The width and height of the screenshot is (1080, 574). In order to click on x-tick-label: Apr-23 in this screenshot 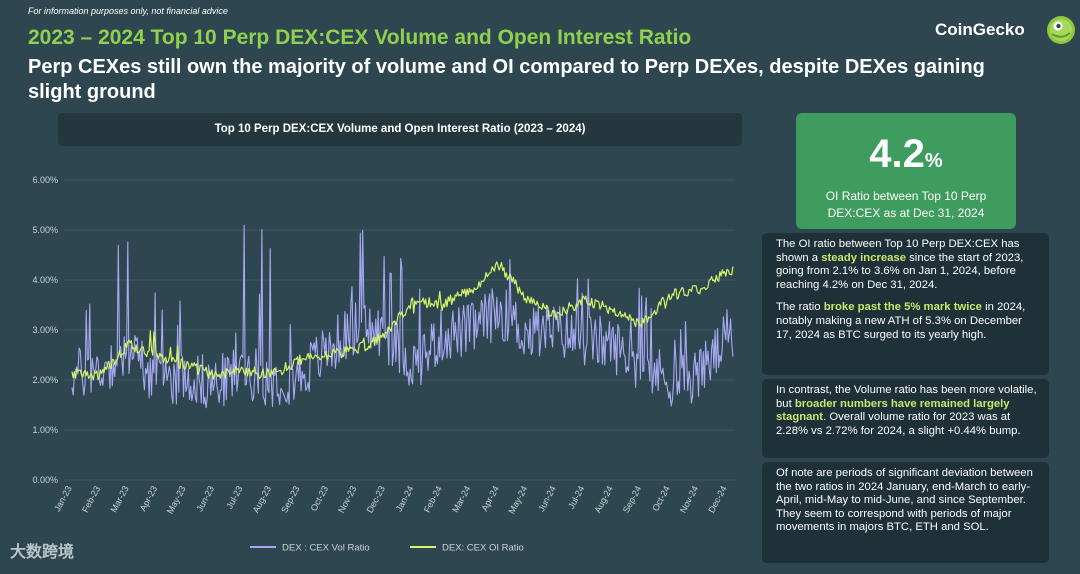, I will do `click(149, 498)`.